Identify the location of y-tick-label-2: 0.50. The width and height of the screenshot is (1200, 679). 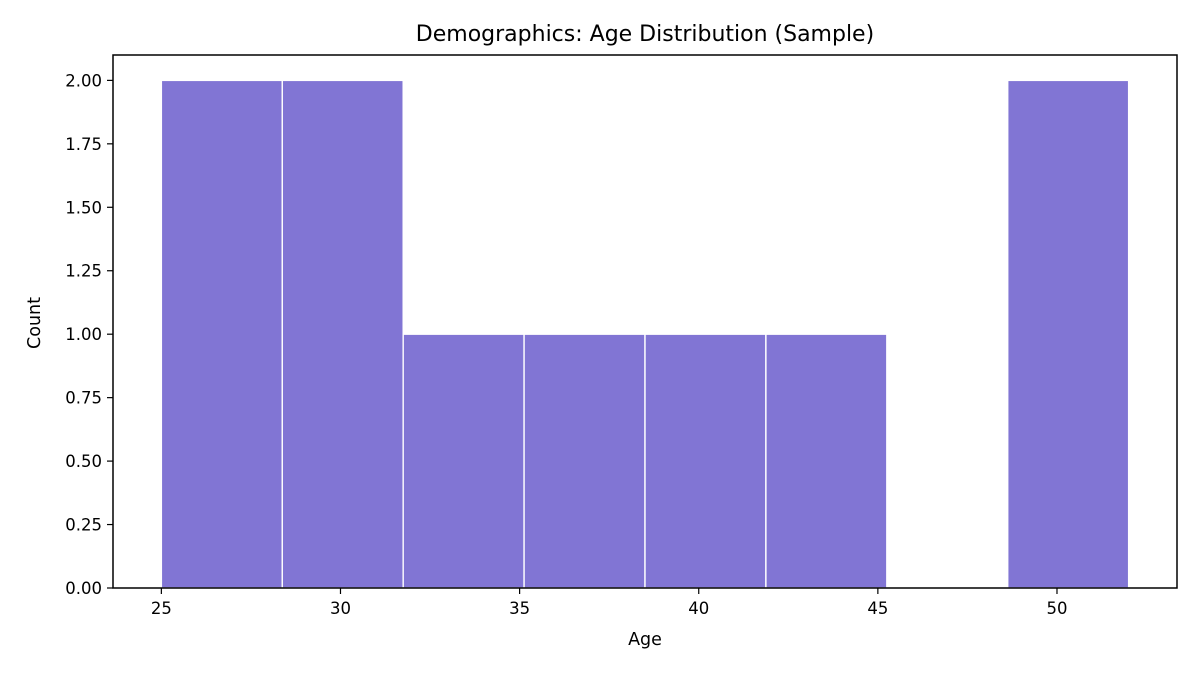
(83, 461).